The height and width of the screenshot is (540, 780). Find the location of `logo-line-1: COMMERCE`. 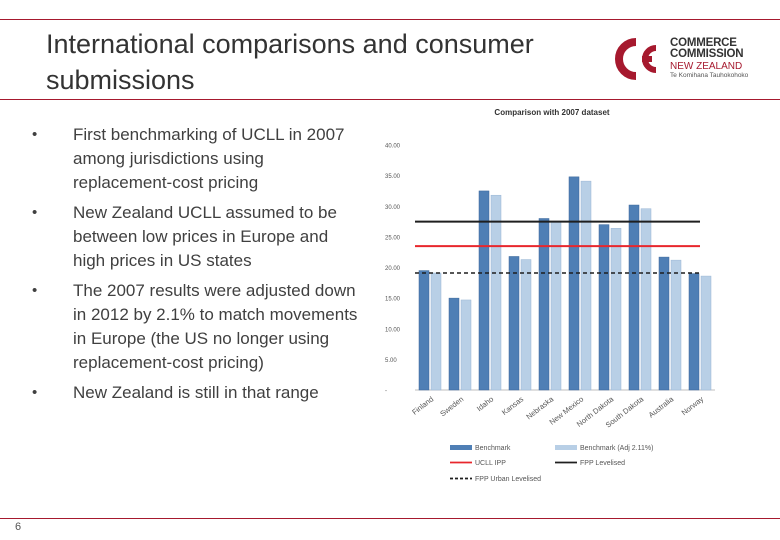

logo-line-1: COMMERCE is located at coordinates (703, 43).